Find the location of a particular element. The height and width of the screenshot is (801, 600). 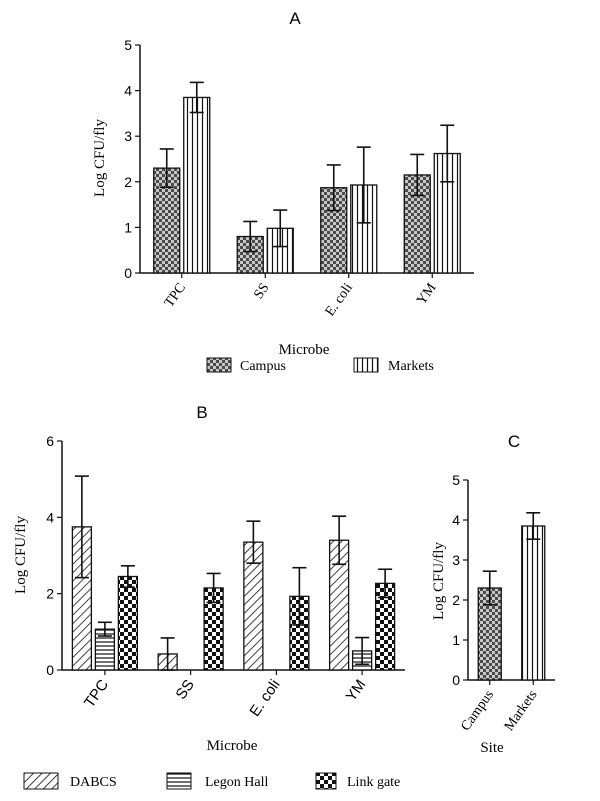

legend-swatch-markets is located at coordinates (366, 365).